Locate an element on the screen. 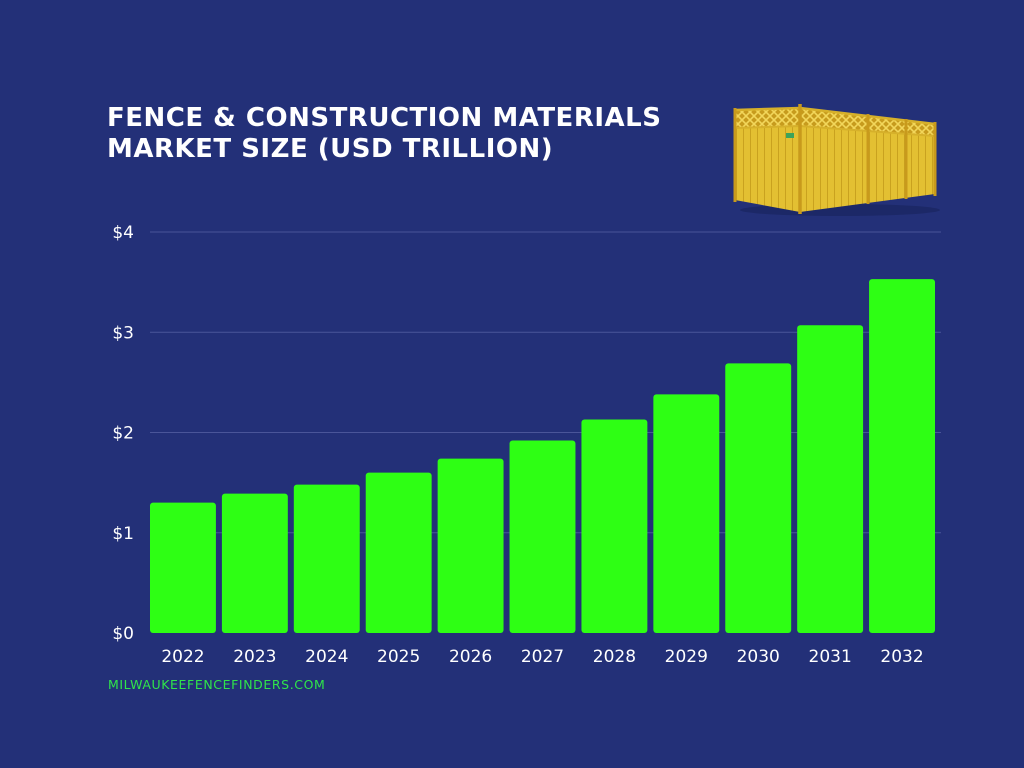  y-tick-label: $2 is located at coordinates (123, 434).